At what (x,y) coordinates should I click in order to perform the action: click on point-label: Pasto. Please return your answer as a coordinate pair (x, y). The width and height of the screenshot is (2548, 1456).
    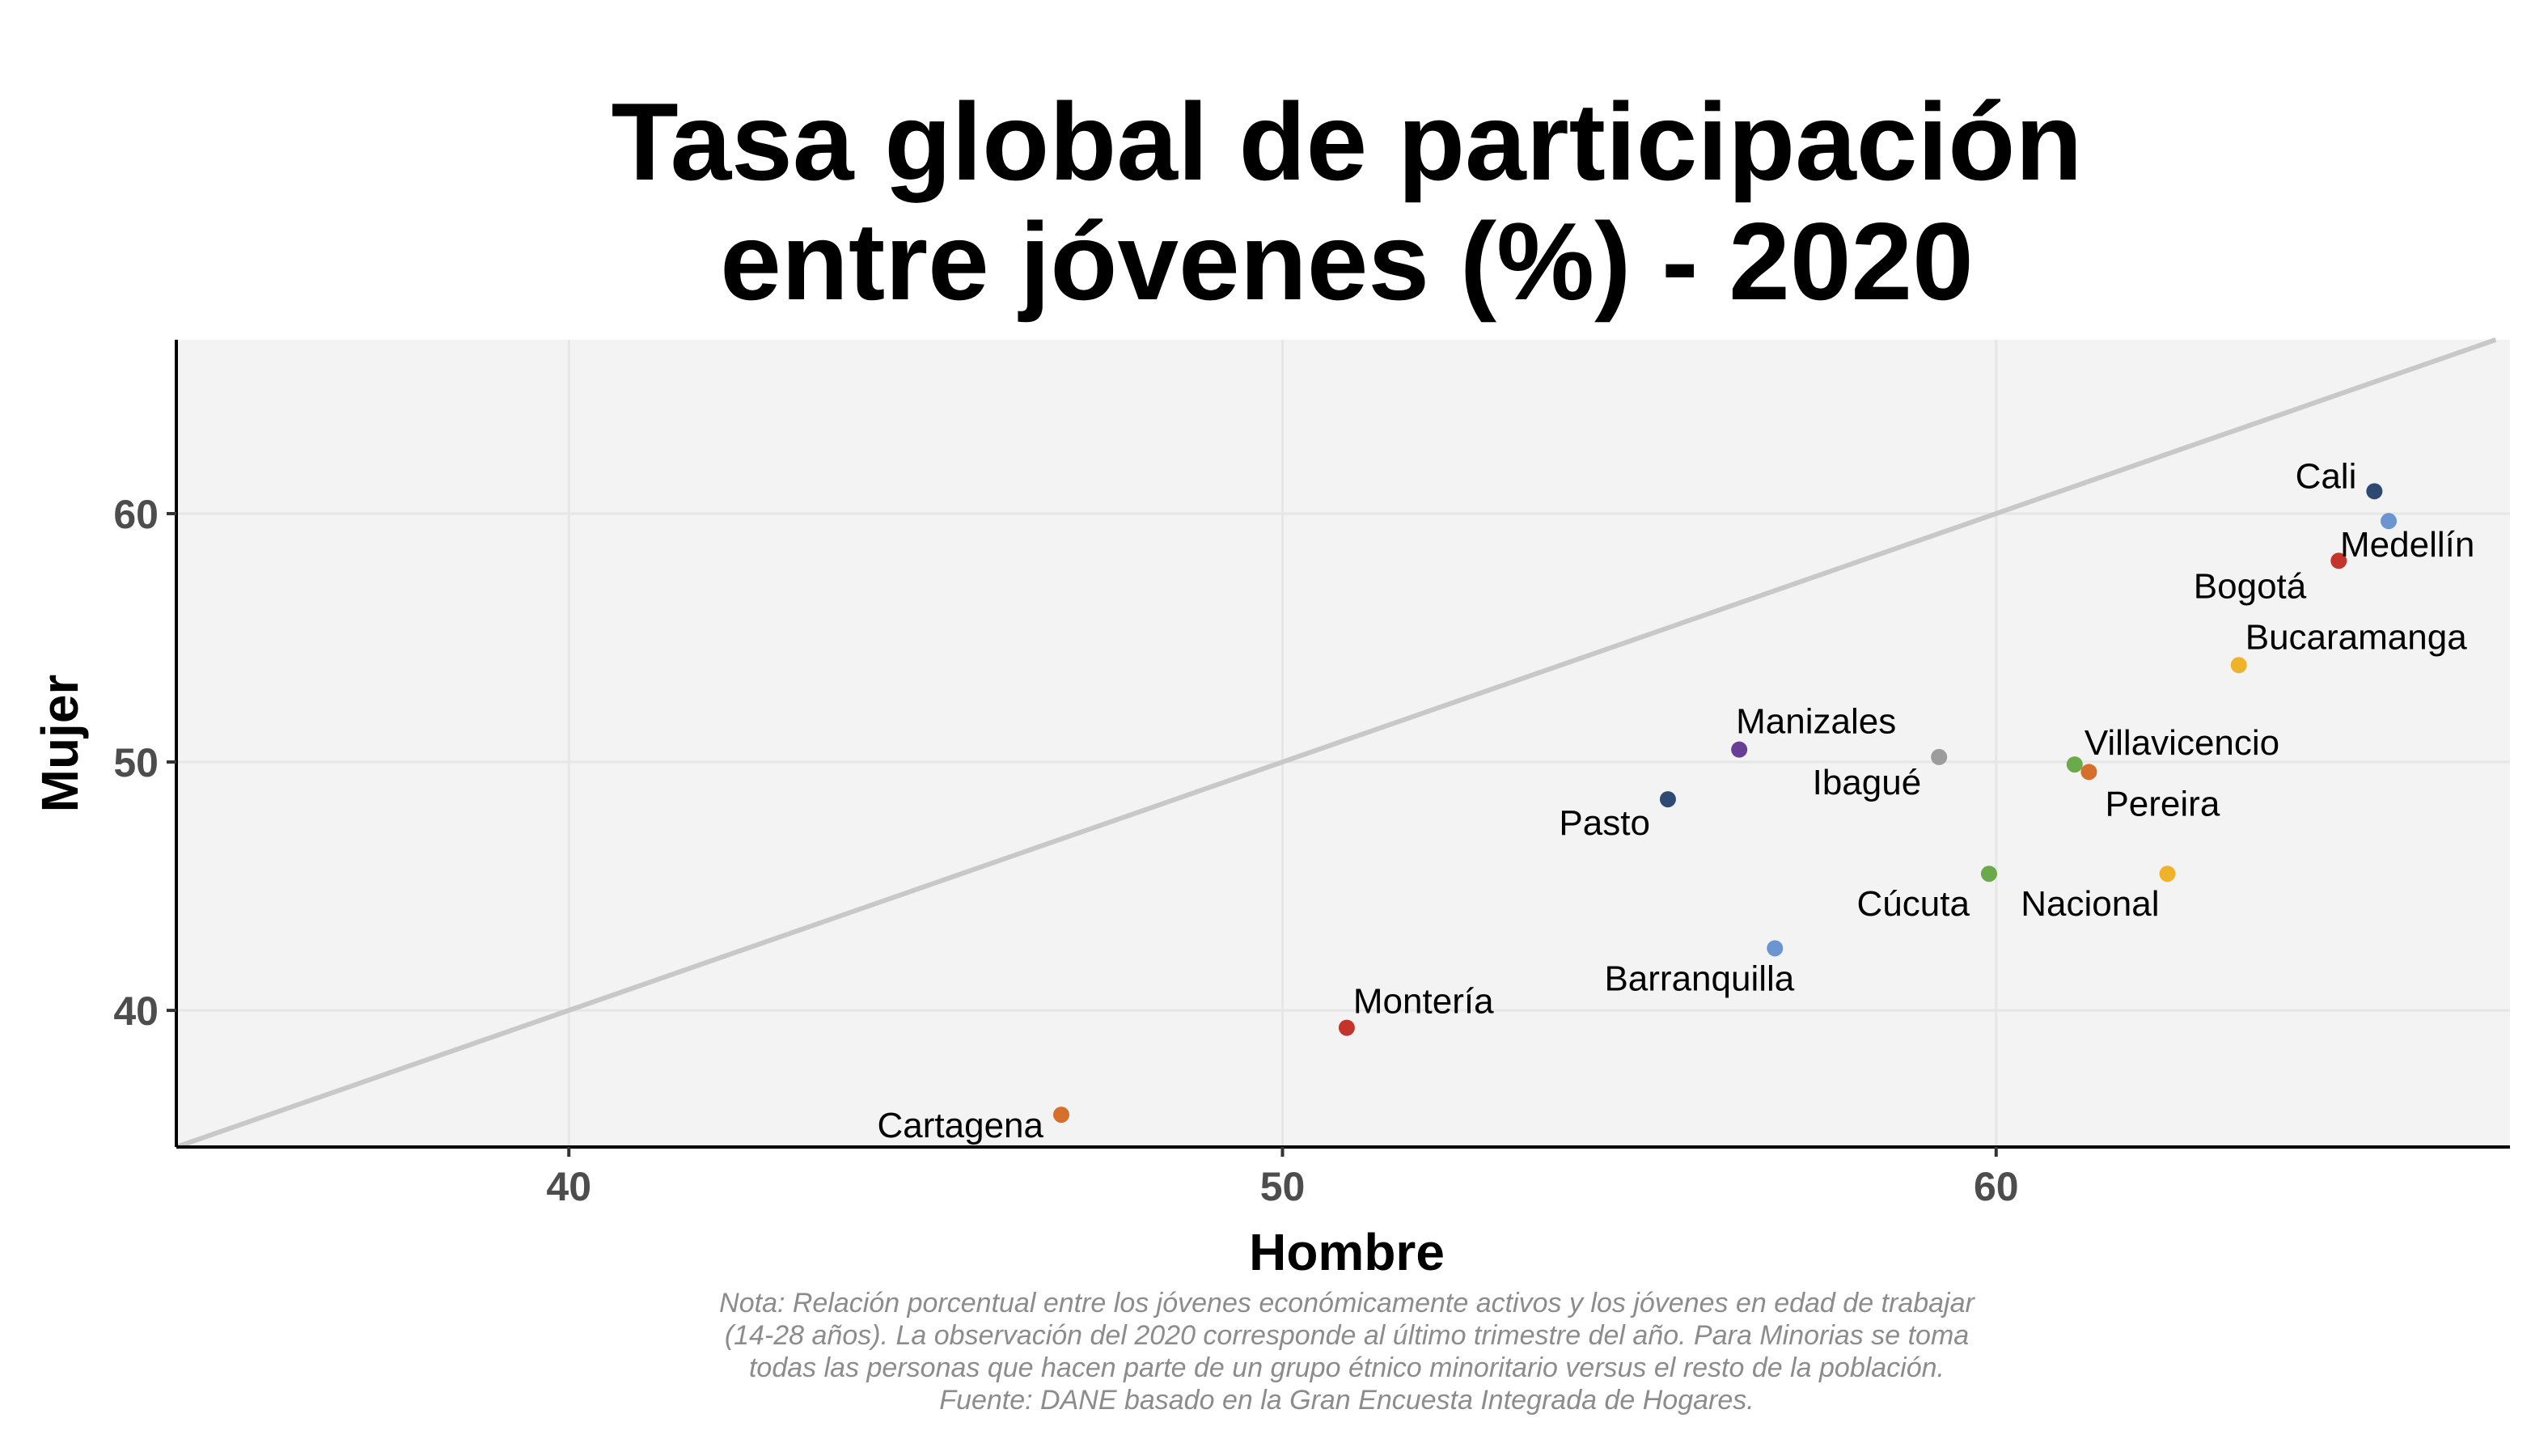
    Looking at the image, I should click on (1604, 823).